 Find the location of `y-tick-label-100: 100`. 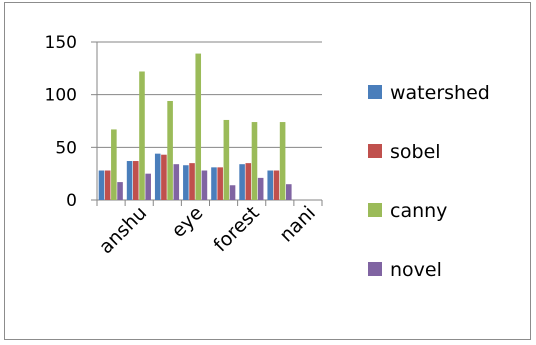

y-tick-label-100: 100 is located at coordinates (61, 96).